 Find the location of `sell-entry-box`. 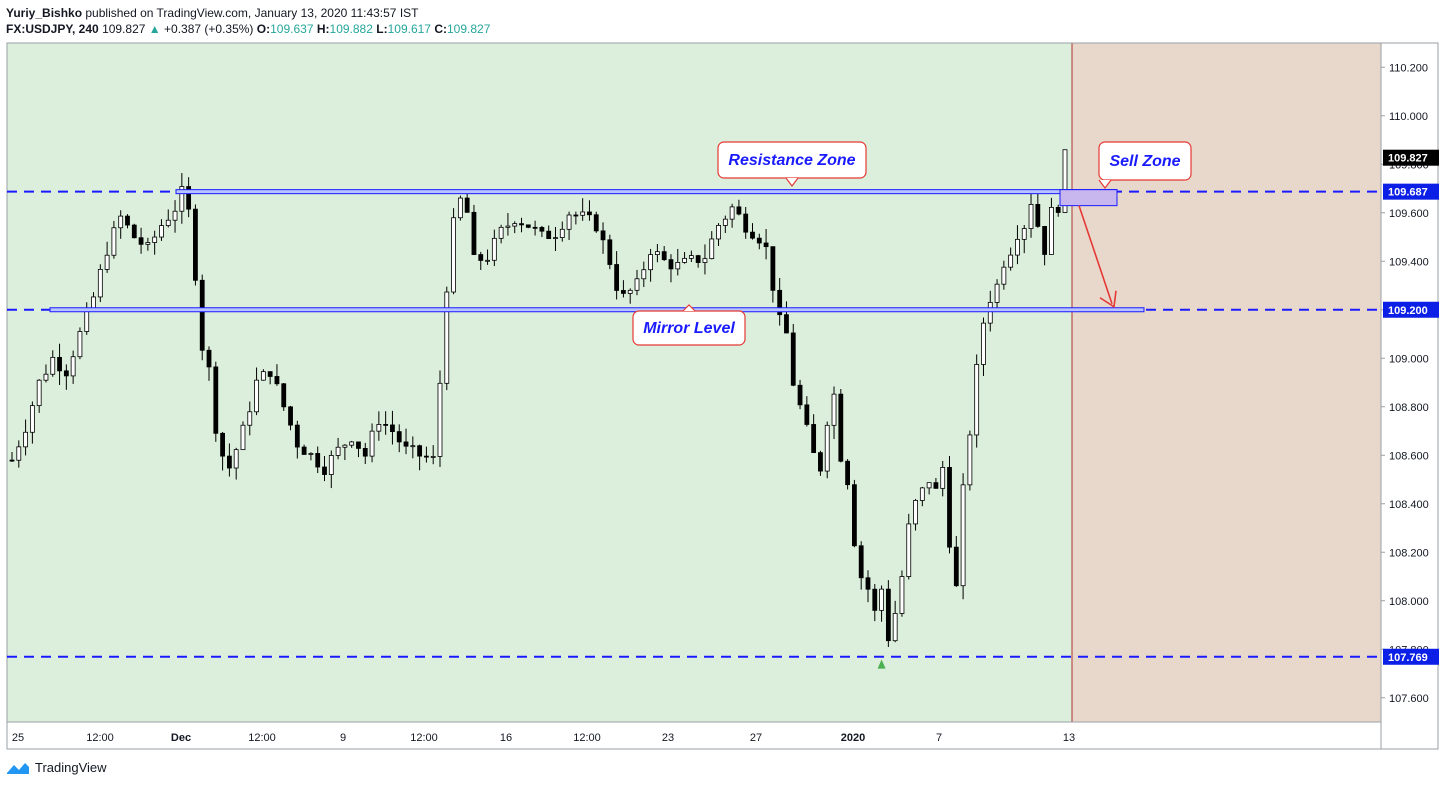

sell-entry-box is located at coordinates (1088, 198).